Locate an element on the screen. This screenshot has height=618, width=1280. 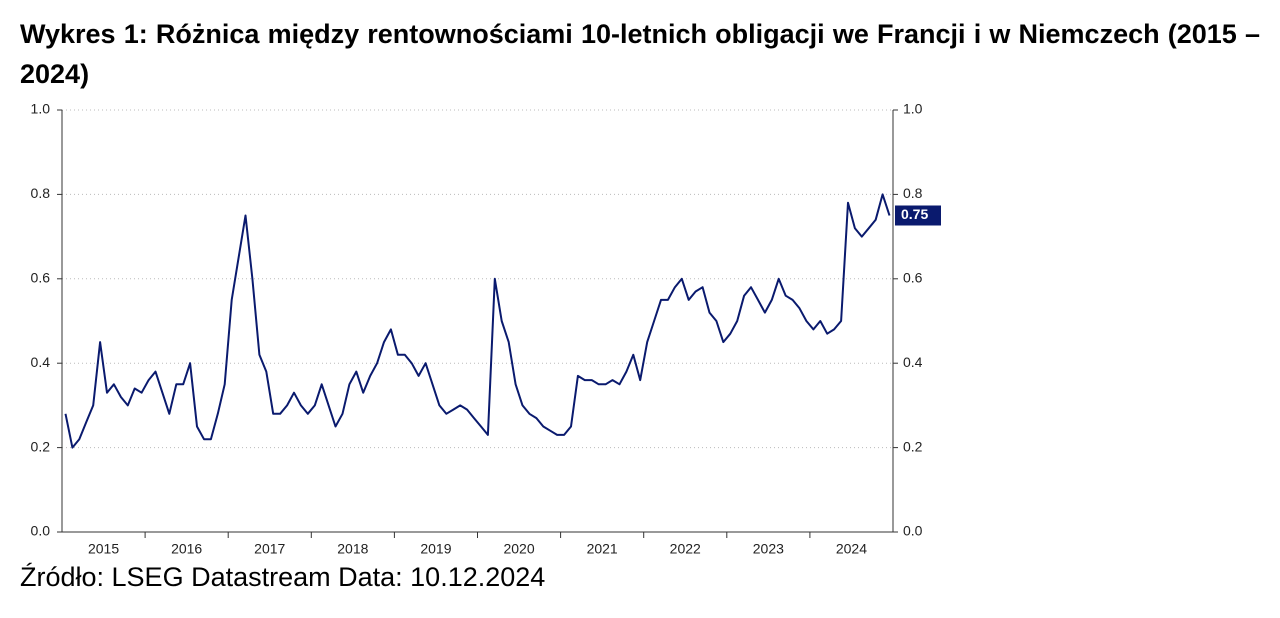
y2-tick-label: 0.6 is located at coordinates (913, 278).